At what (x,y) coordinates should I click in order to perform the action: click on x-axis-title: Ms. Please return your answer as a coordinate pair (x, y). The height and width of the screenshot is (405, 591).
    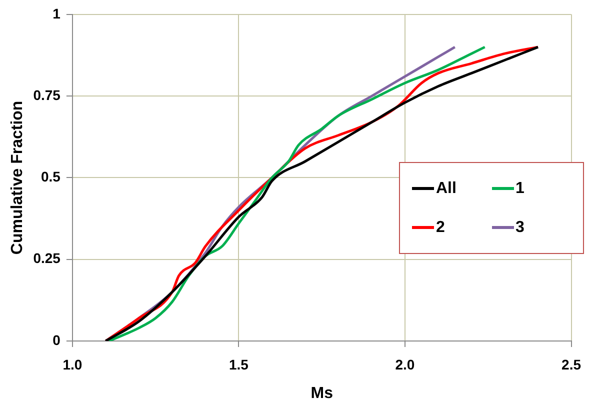
    Looking at the image, I should click on (322, 393).